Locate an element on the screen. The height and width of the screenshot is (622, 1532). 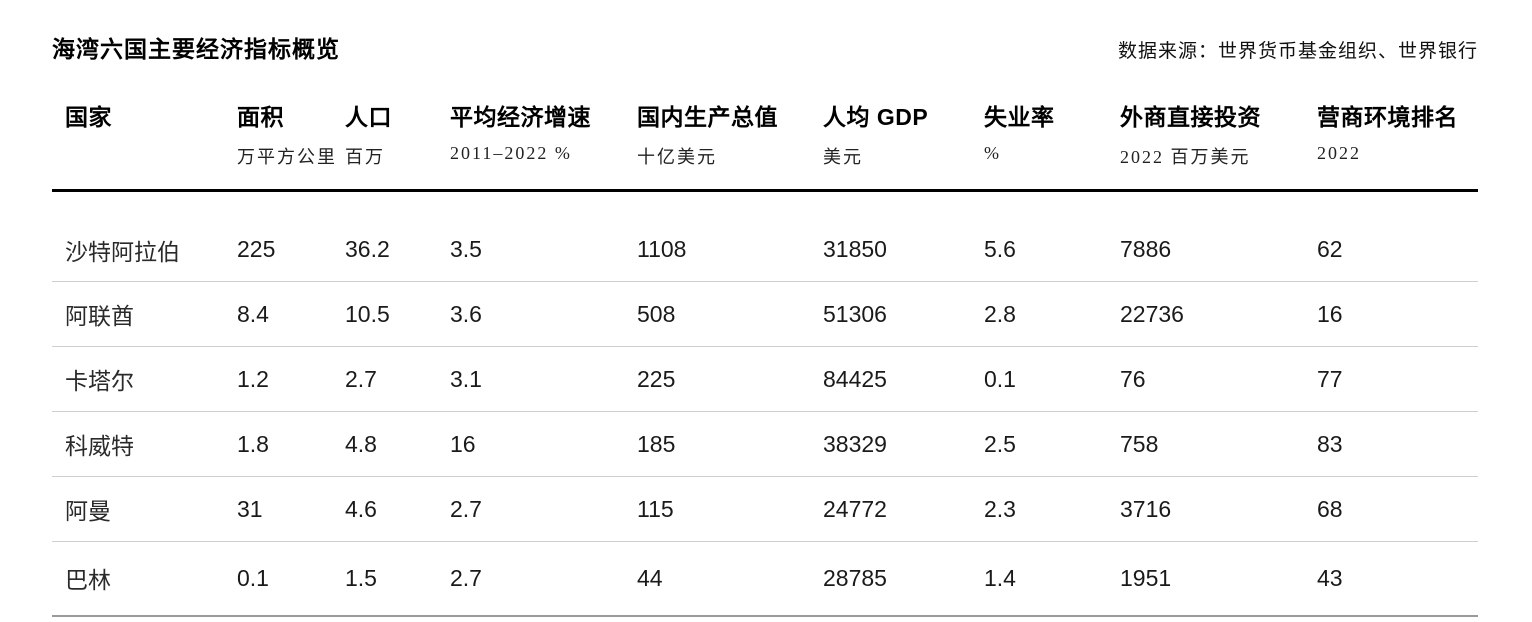
column-header-unemployment: 失业率 % is located at coordinates (1052, 145).